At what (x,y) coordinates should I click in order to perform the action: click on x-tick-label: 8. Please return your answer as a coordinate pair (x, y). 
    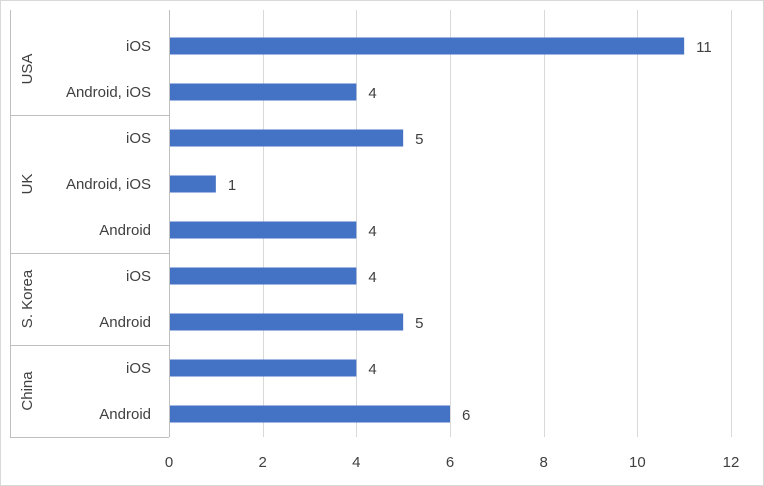
    Looking at the image, I should click on (543, 462).